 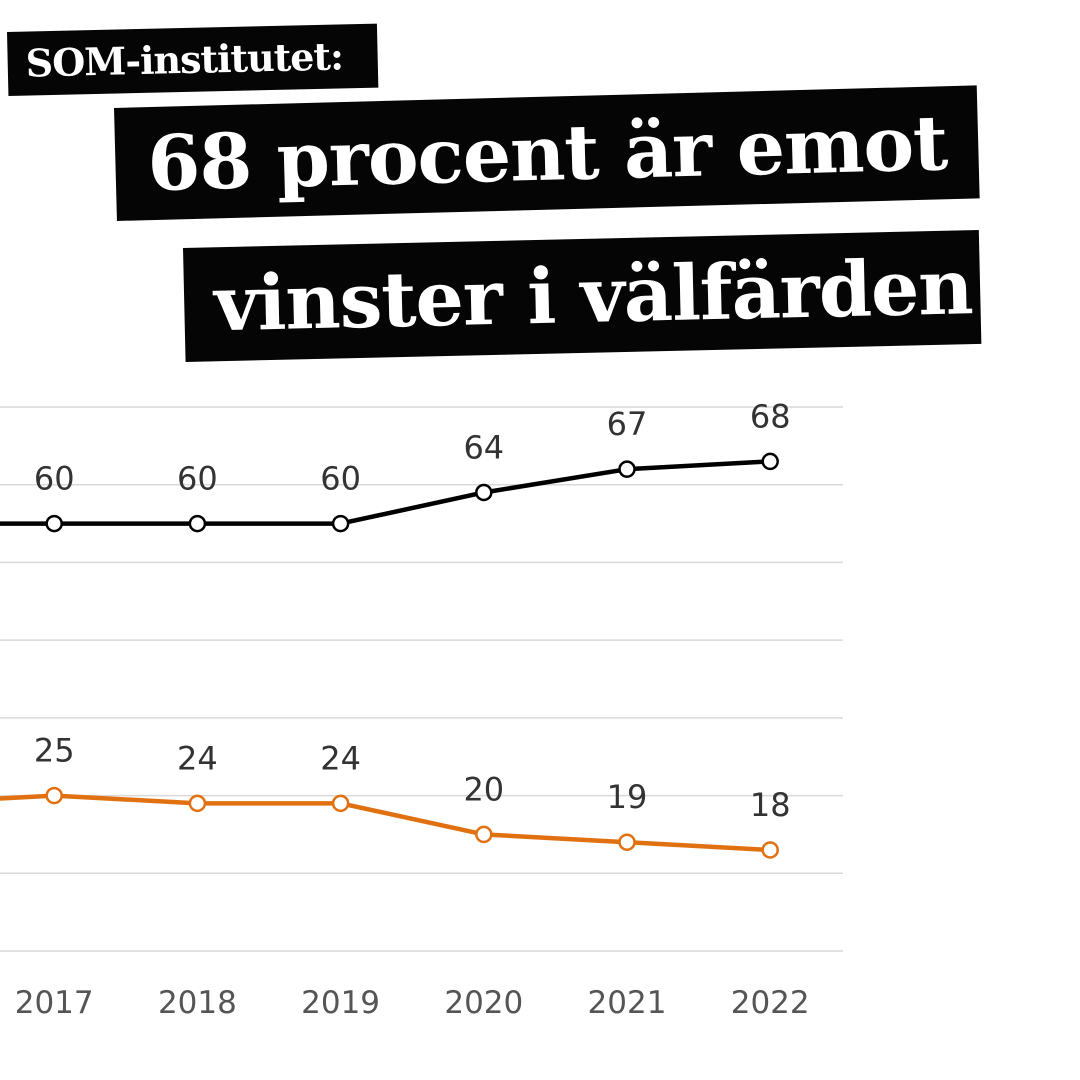 I want to click on data-label: 19, so click(x=627, y=797).